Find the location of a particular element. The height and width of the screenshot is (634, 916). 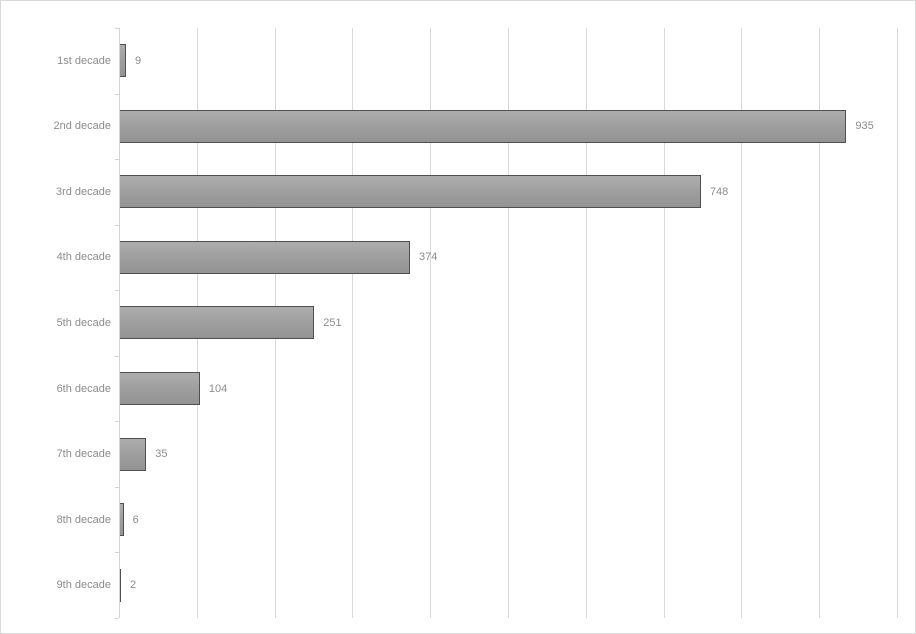

chart-row: 251 is located at coordinates (508, 323).